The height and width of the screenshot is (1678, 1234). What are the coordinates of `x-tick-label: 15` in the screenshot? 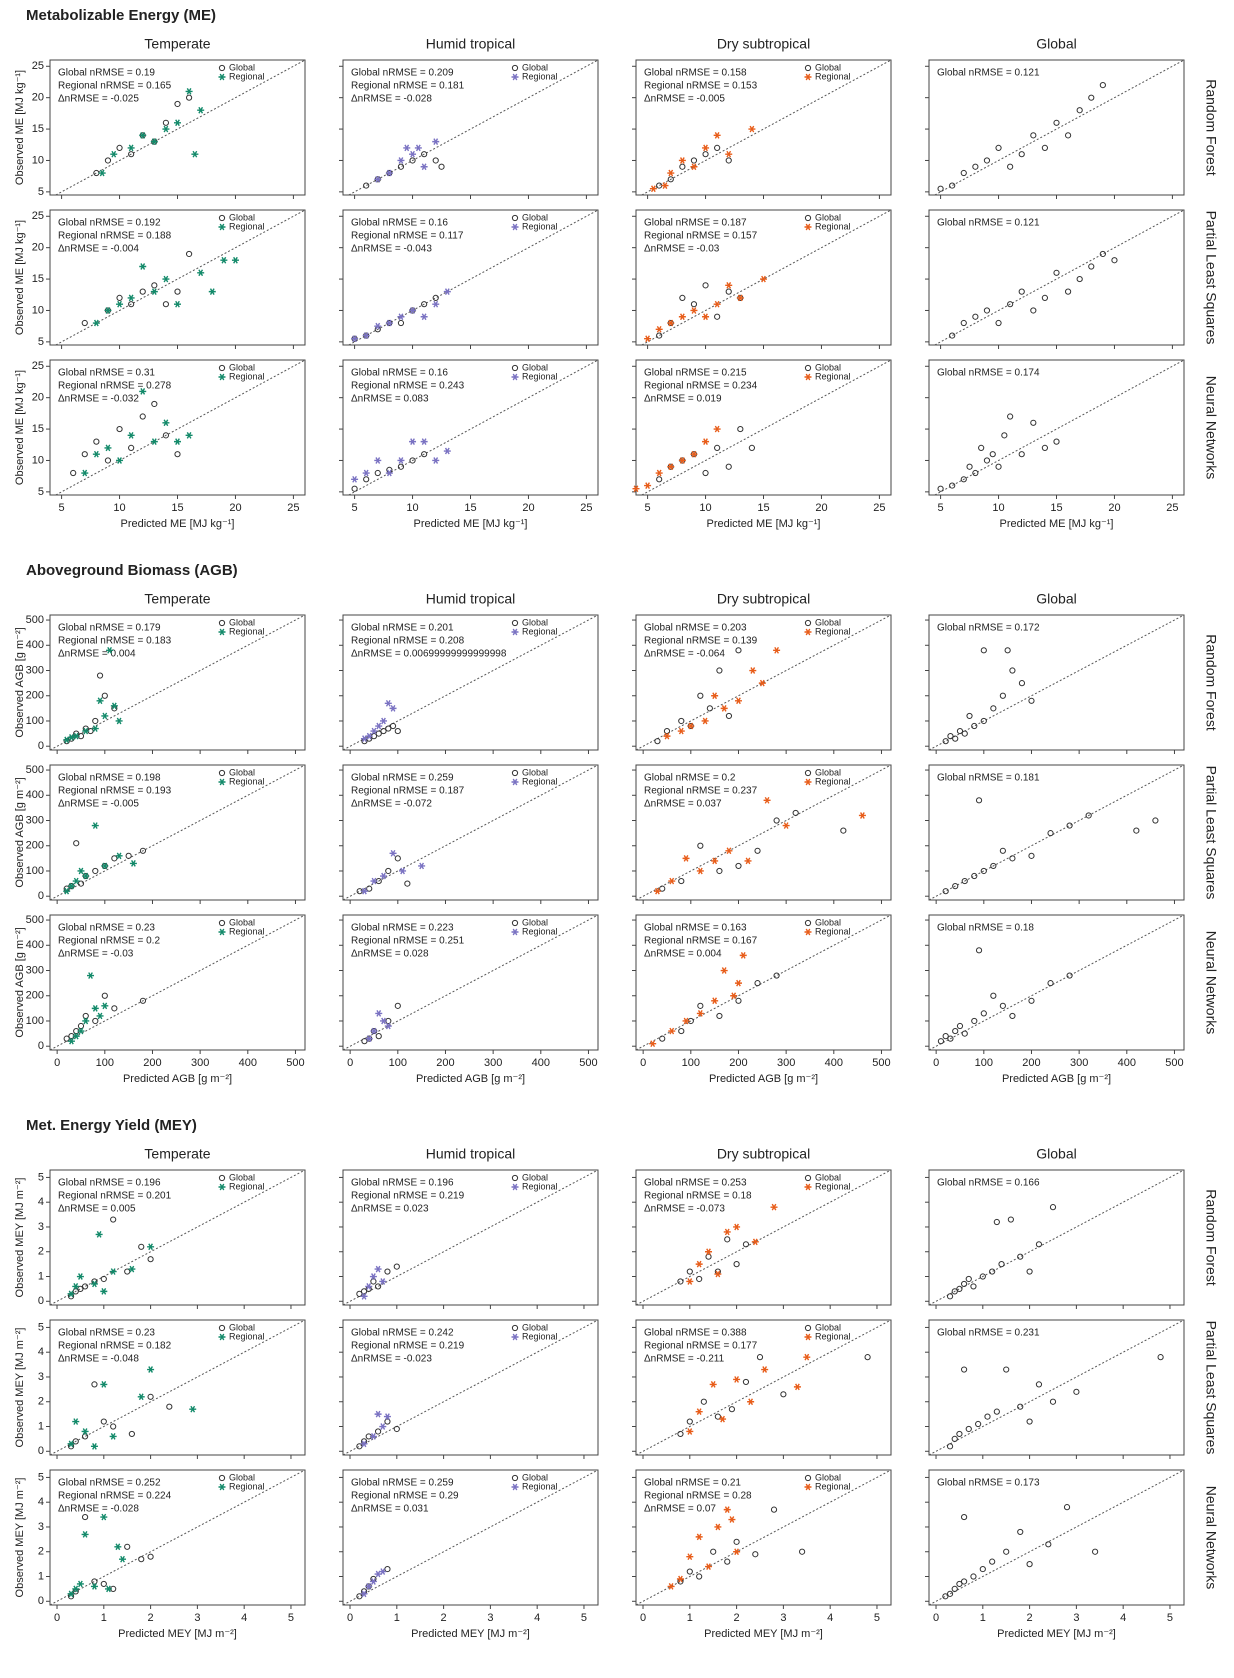 It's located at (177, 508).